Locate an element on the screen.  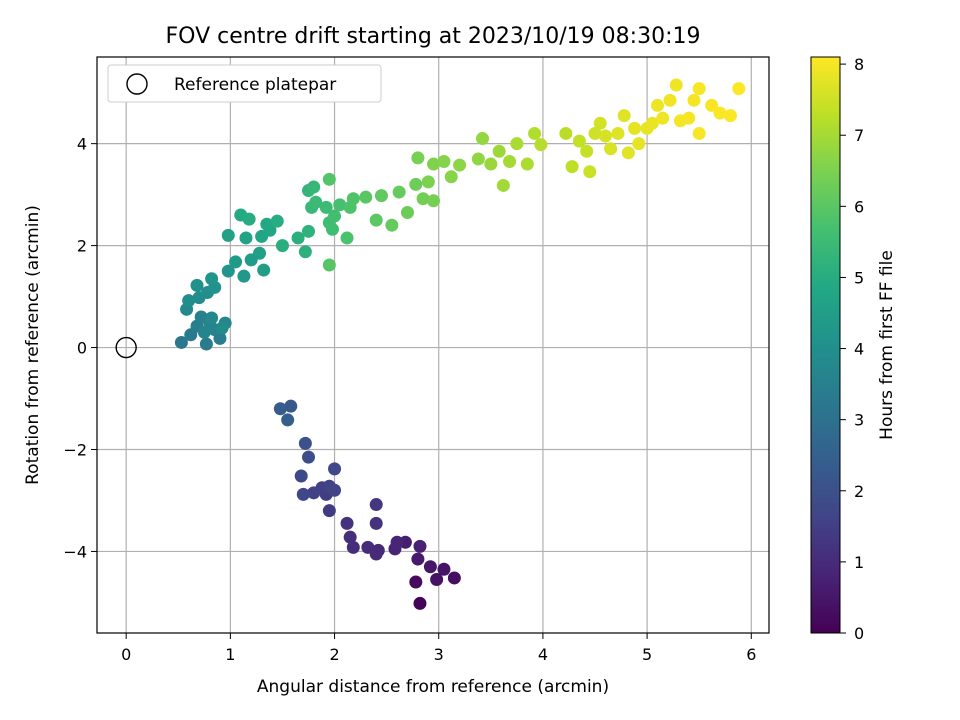
colorbar: 0 1 2 3 4 5 6 7 8 Hours from first FF file is located at coordinates (853, 349).